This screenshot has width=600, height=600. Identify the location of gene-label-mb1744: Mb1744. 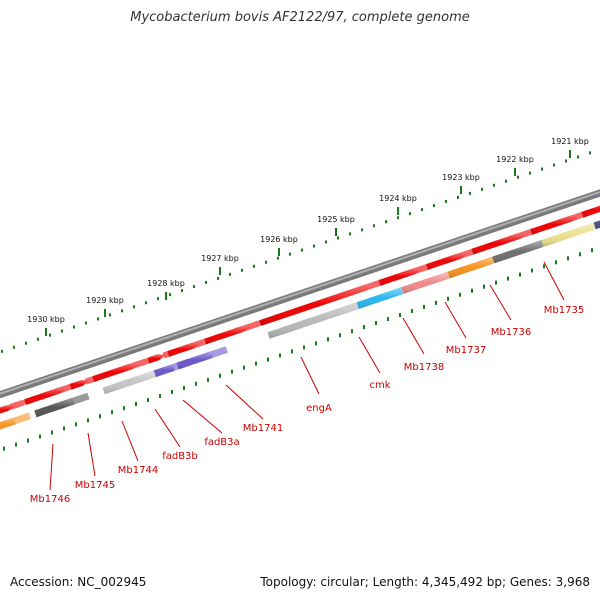
(138, 470).